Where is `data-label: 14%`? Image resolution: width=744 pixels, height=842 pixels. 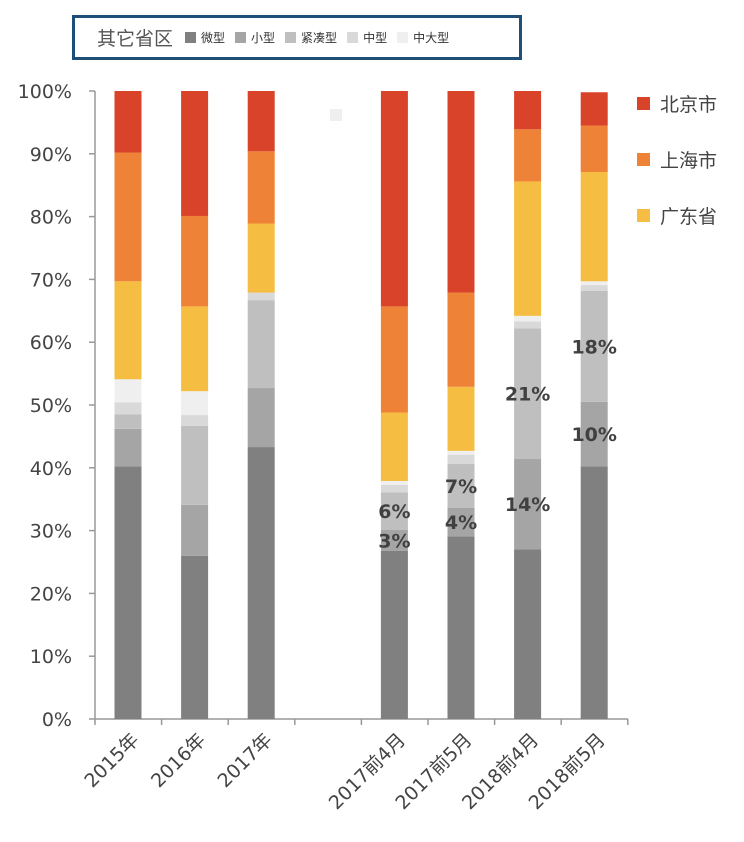
data-label: 14% is located at coordinates (527, 505).